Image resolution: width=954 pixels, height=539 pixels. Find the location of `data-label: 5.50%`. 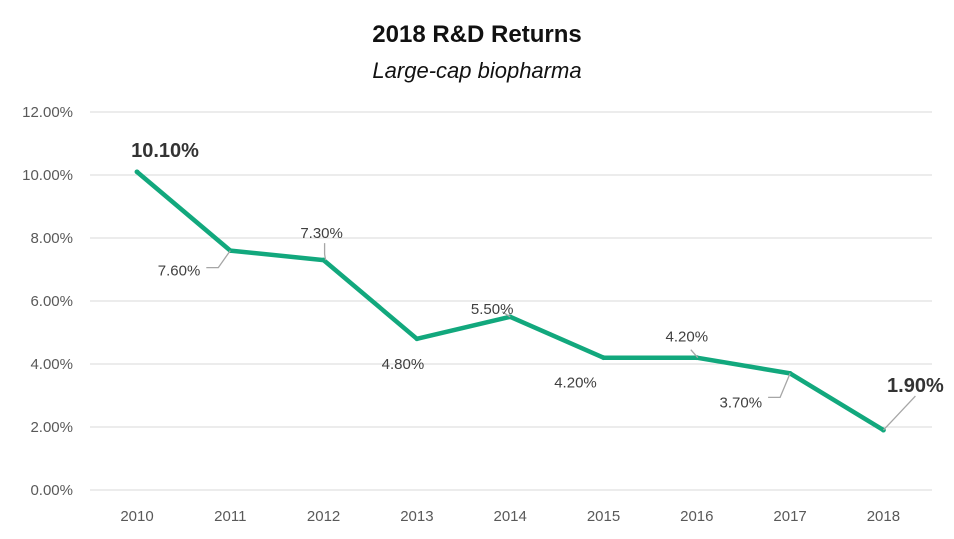

data-label: 5.50% is located at coordinates (492, 309).